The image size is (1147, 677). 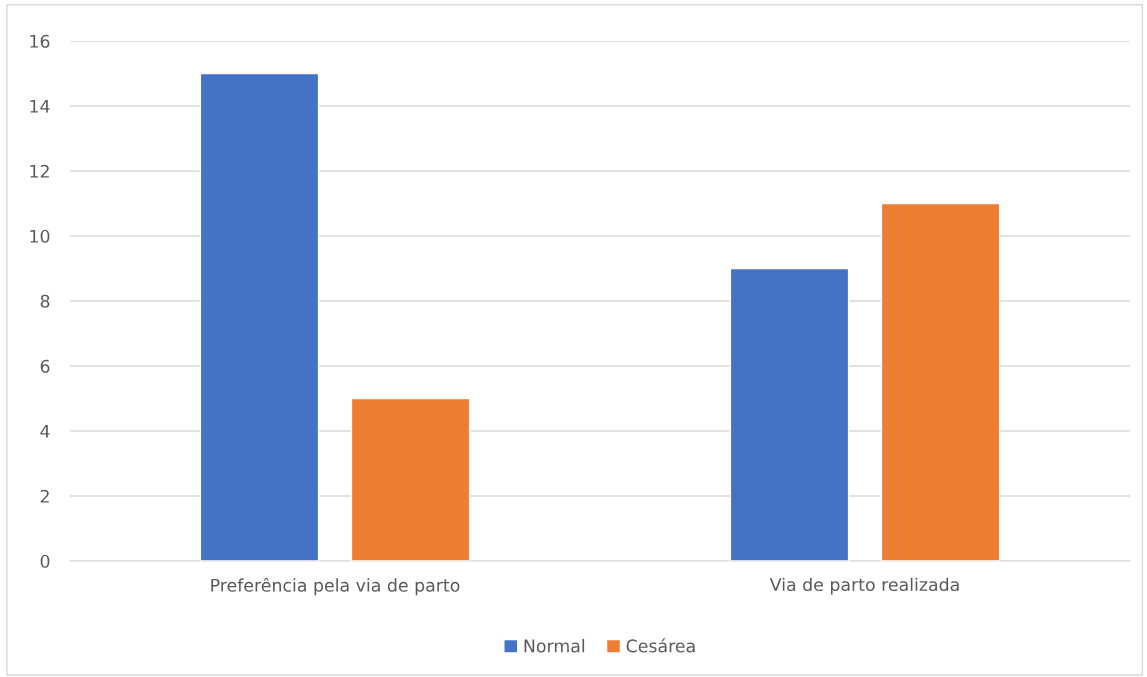 I want to click on legend-label: Normal, so click(x=554, y=646).